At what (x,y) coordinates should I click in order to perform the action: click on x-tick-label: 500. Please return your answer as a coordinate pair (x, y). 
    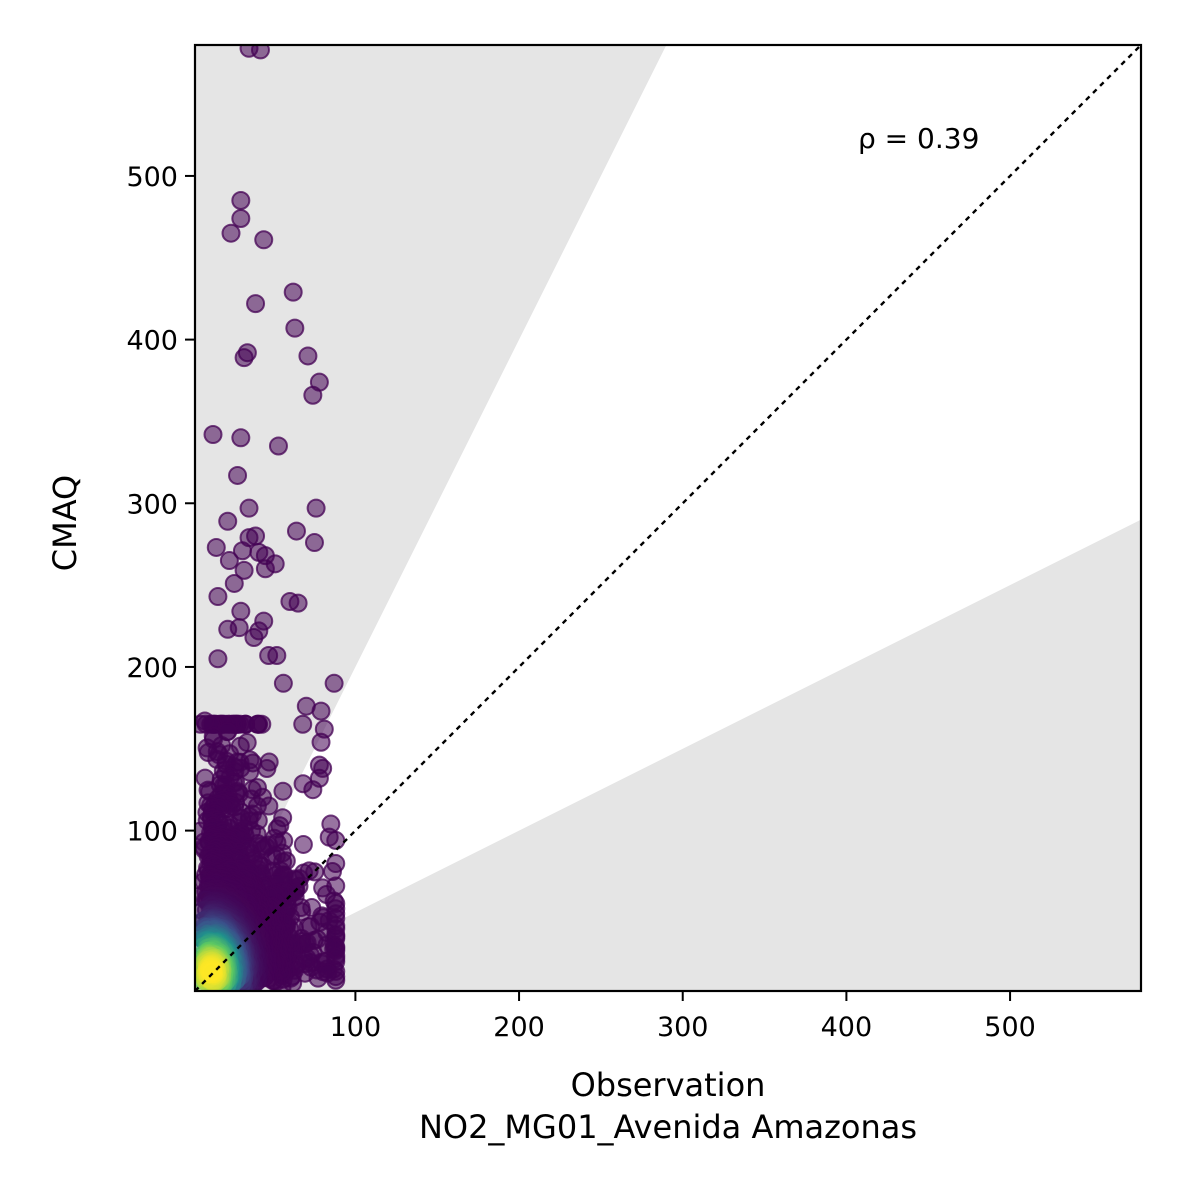
    Looking at the image, I should click on (1010, 1027).